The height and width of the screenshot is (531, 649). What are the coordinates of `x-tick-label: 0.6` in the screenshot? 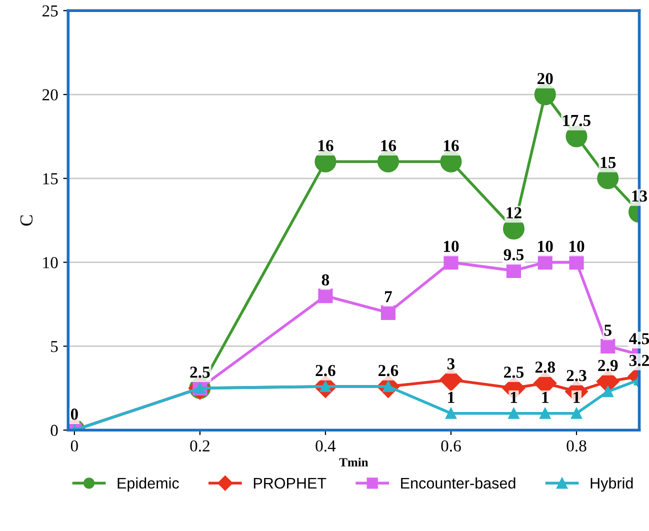 It's located at (451, 446).